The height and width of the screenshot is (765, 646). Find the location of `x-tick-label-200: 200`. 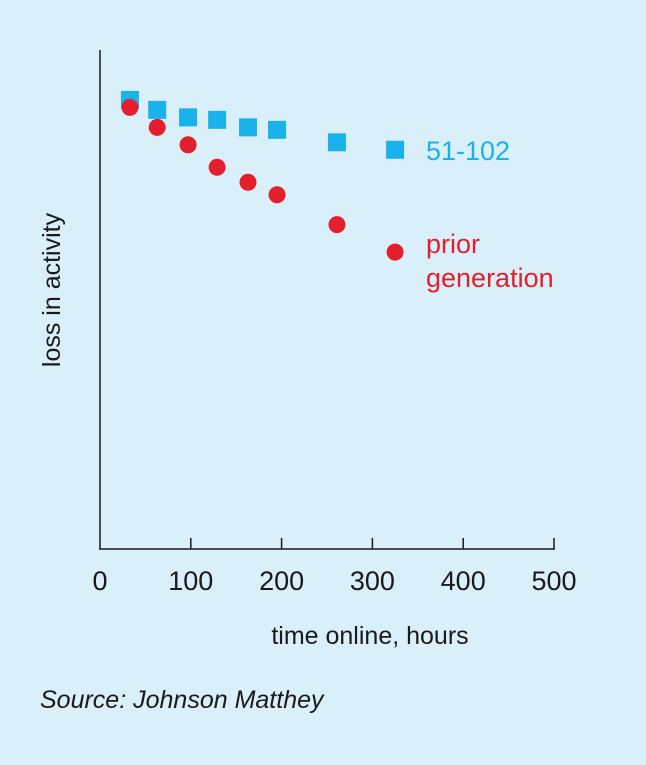

x-tick-label-200: 200 is located at coordinates (281, 581).